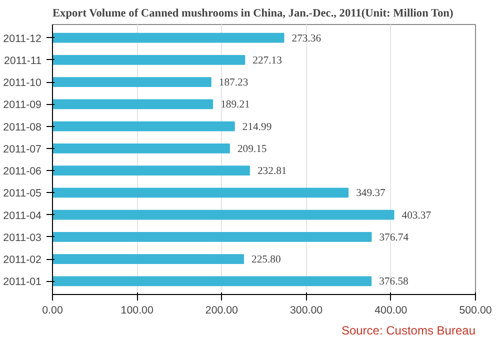  I want to click on x-tick-label: 500.00, so click(475, 310).